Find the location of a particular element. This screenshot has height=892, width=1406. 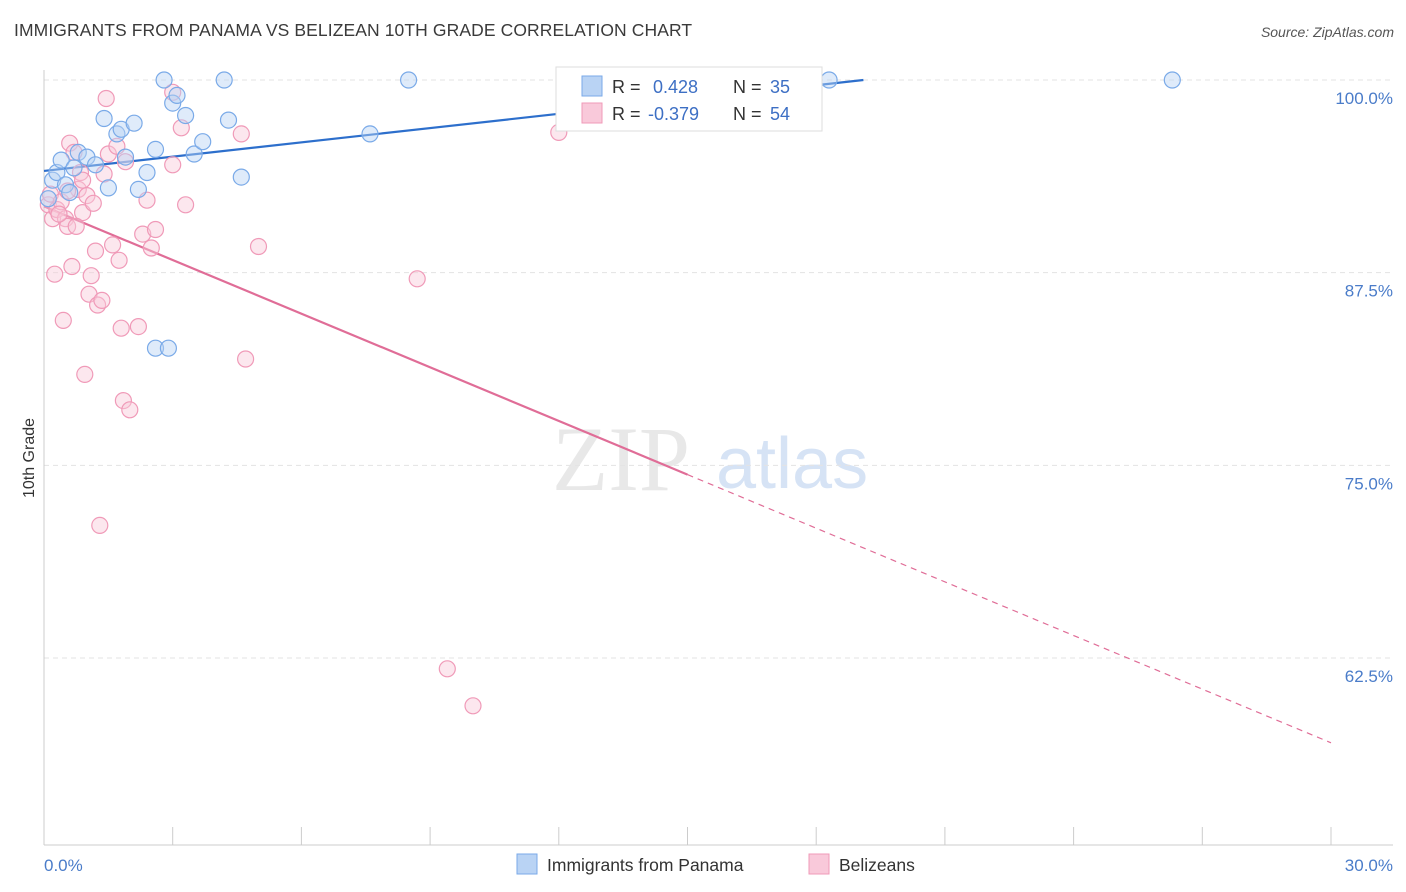

legend-n-value-2: 54 is located at coordinates (780, 114).